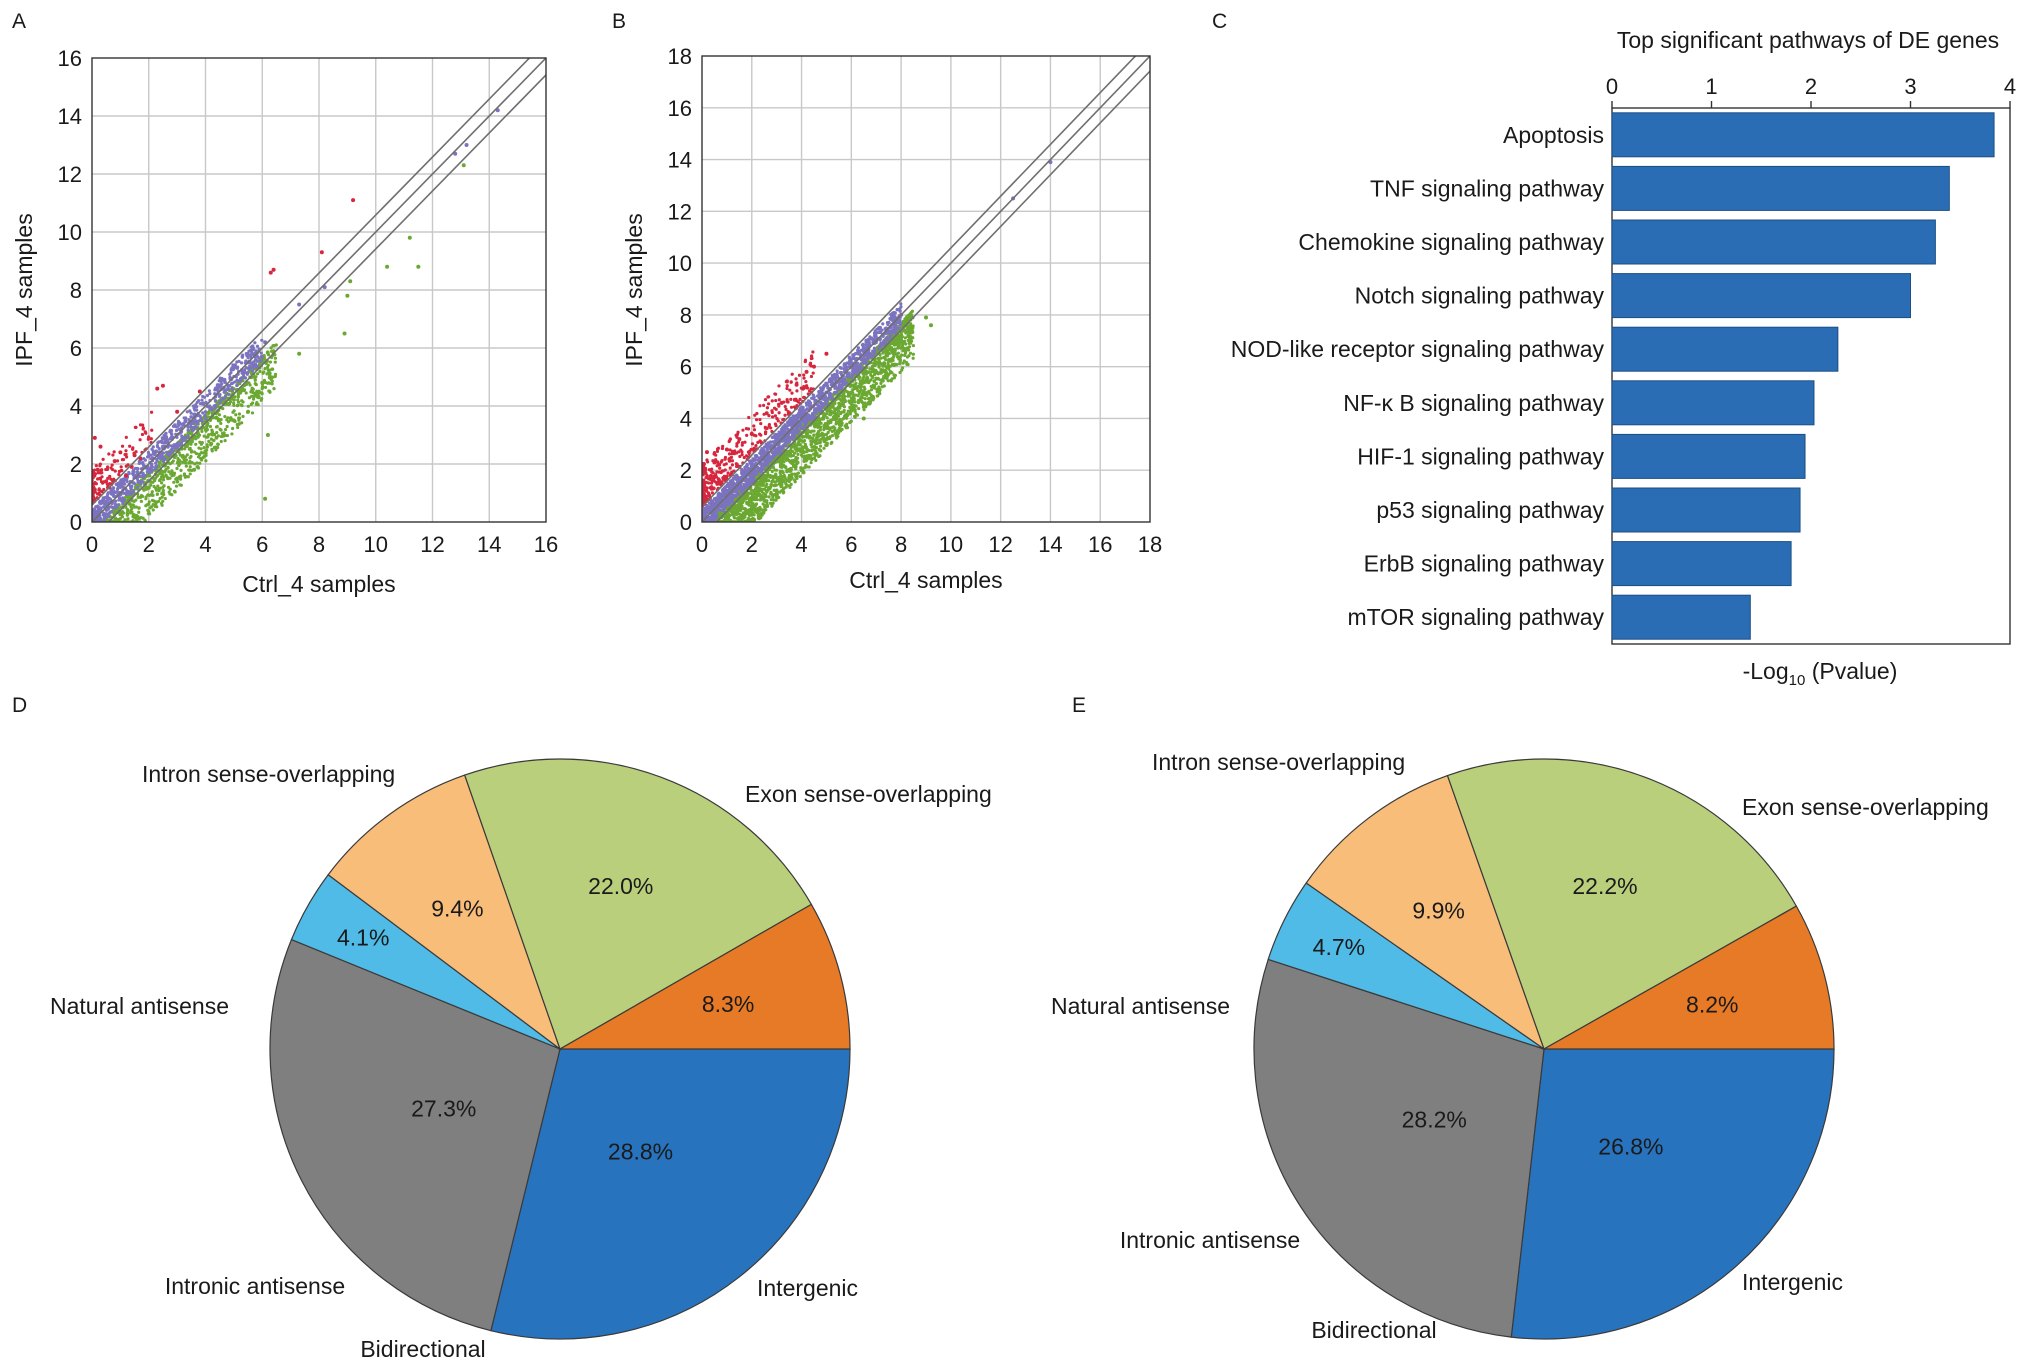 The image size is (2026, 1363). What do you see at coordinates (319, 544) in the screenshot?
I see `x-tick-label: 8` at bounding box center [319, 544].